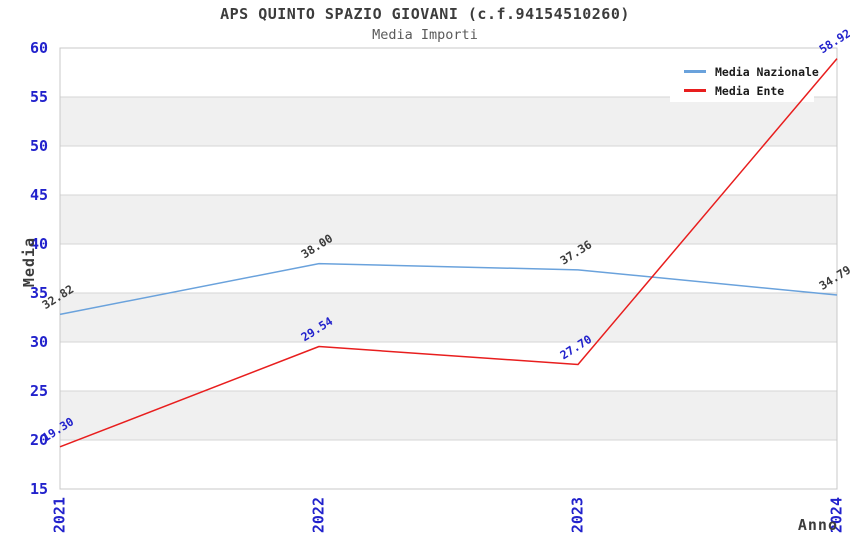  I want to click on y-tick-label: 35, so click(39, 293).